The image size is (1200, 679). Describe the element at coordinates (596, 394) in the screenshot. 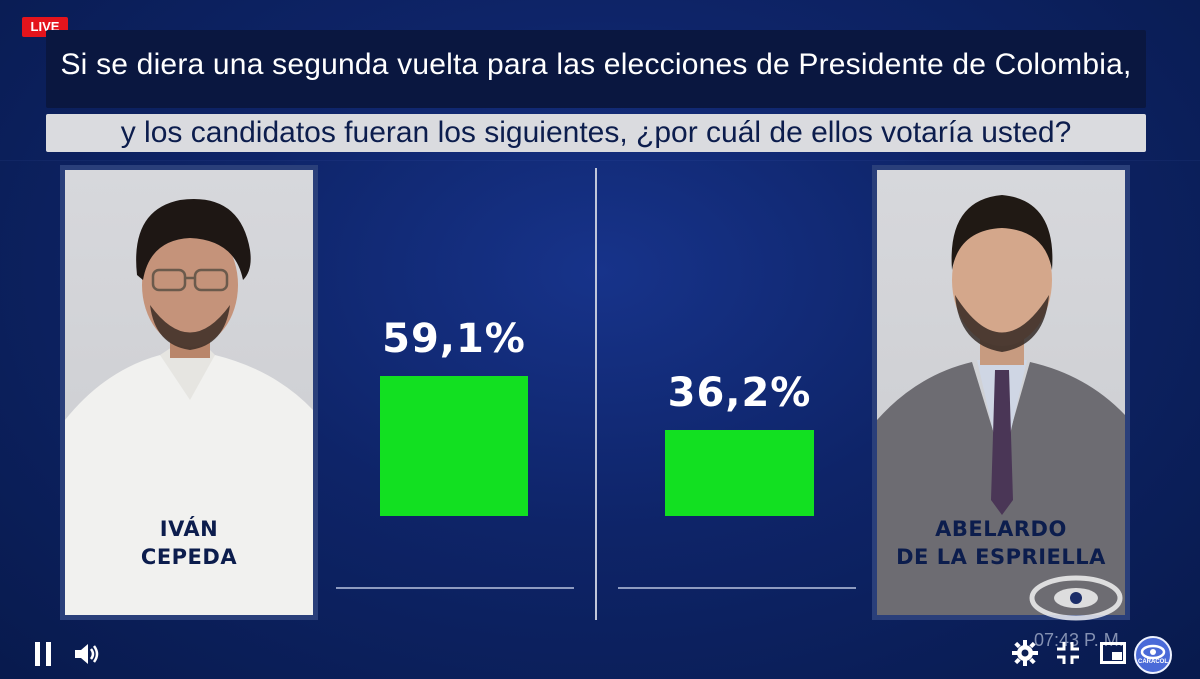

I see `chart-divider` at that location.